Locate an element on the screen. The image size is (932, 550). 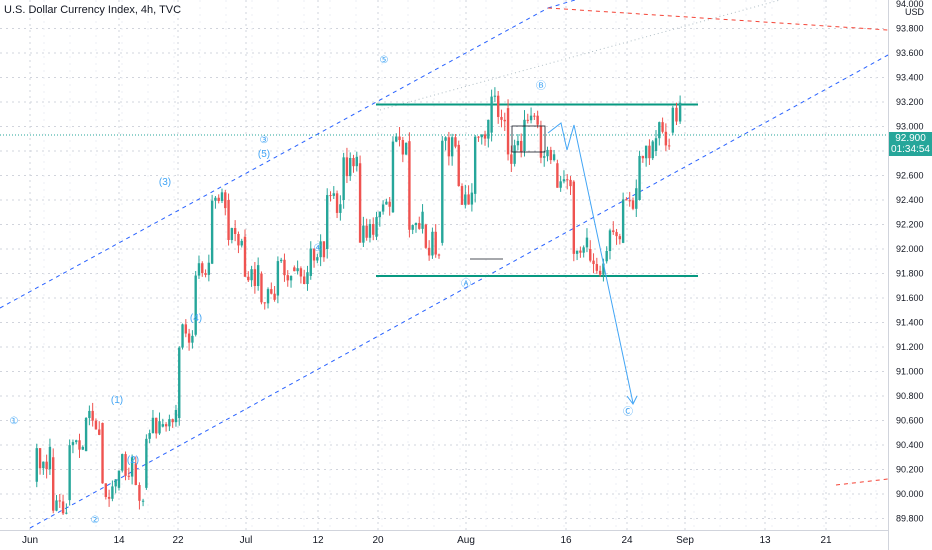
range-box is located at coordinates (528, 139).